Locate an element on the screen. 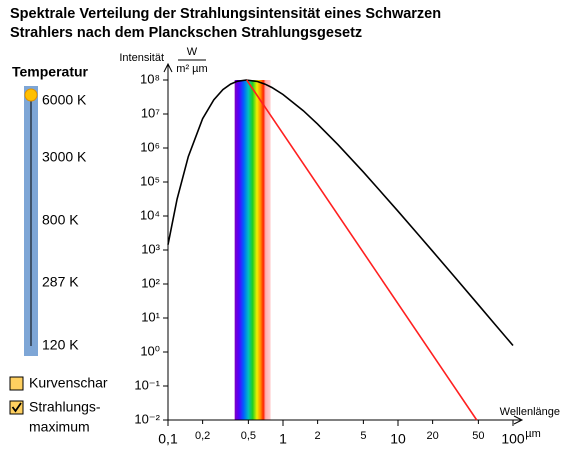  y-tick-label: 10⁴ is located at coordinates (150, 214).